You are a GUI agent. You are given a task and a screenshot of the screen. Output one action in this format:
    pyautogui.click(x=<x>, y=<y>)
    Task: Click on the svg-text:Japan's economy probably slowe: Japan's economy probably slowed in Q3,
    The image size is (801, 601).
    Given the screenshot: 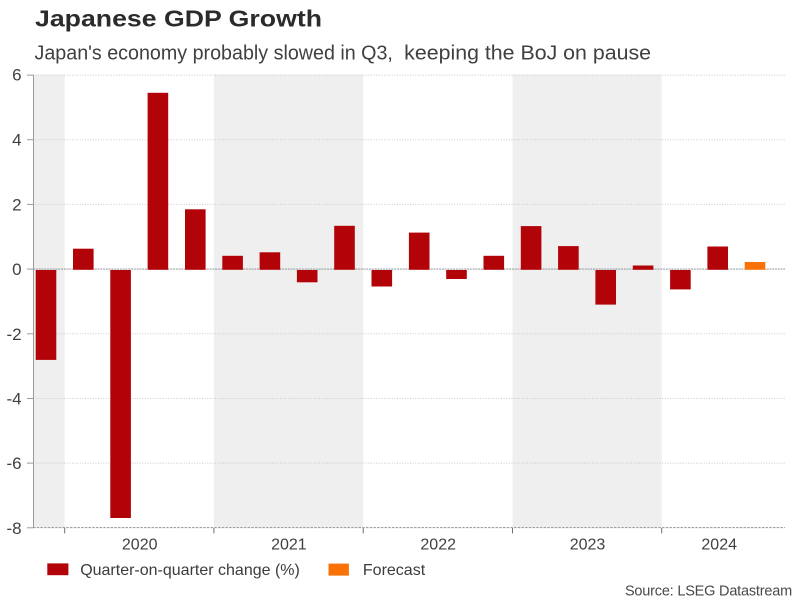 What is the action you would take?
    pyautogui.click(x=214, y=53)
    